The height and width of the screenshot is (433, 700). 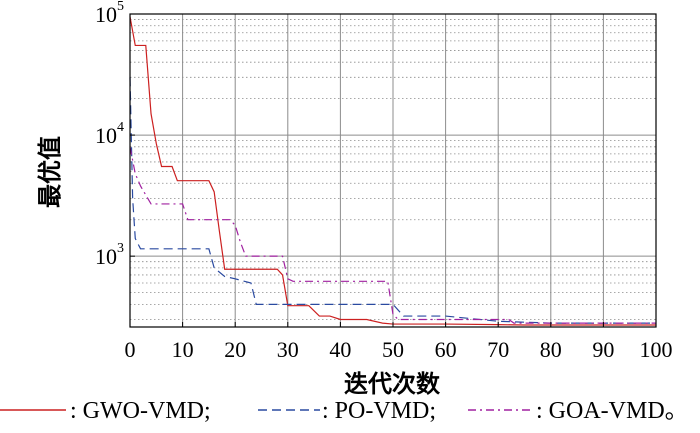 I want to click on x-tick-label: 90, so click(x=603, y=349).